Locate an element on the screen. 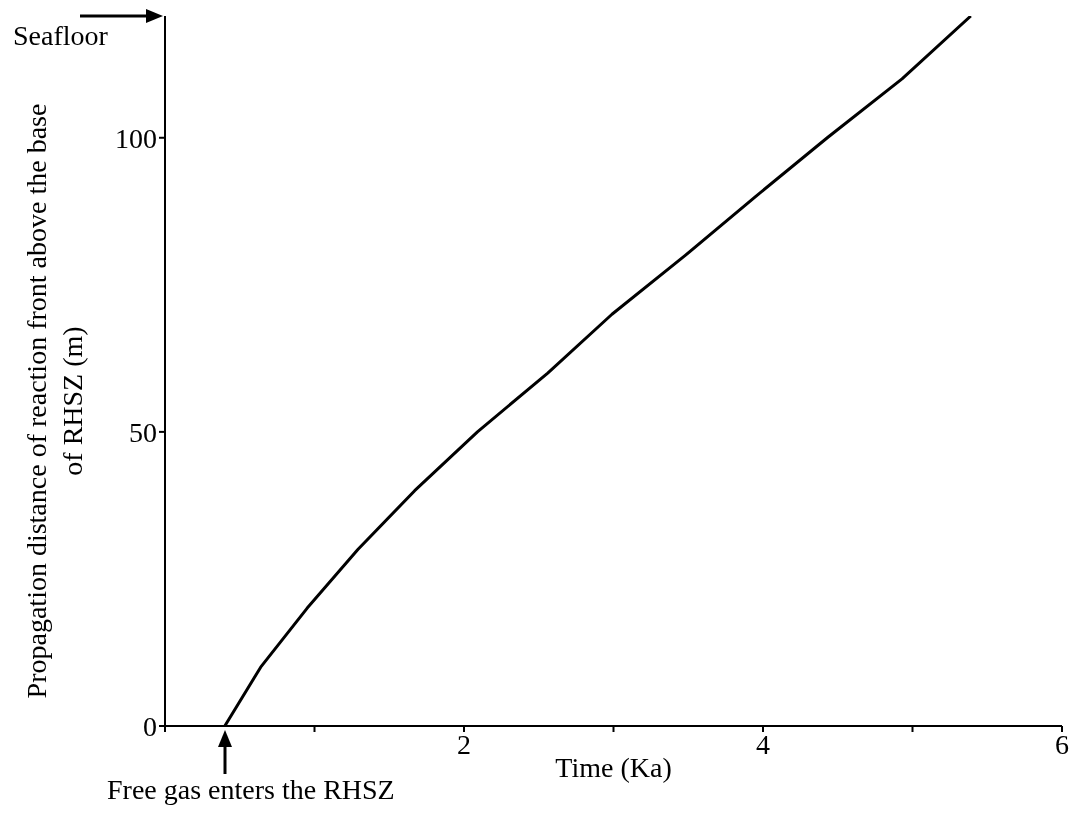  x-tick-label: 4 is located at coordinates (763, 744).